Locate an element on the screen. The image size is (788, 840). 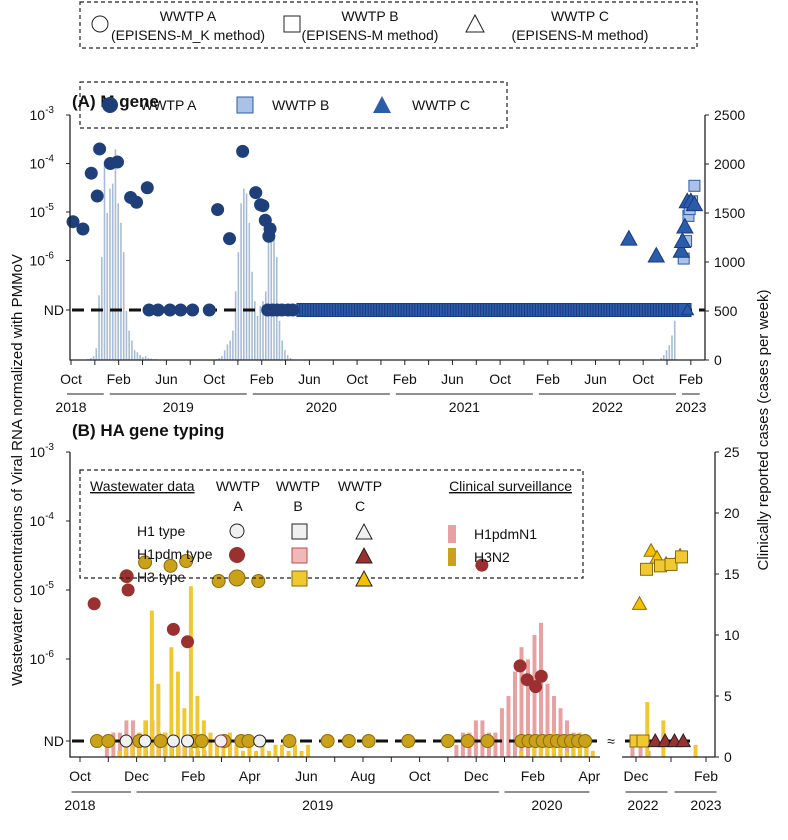
legend-c-method: (EPISENS-M method) is located at coordinates (580, 35).